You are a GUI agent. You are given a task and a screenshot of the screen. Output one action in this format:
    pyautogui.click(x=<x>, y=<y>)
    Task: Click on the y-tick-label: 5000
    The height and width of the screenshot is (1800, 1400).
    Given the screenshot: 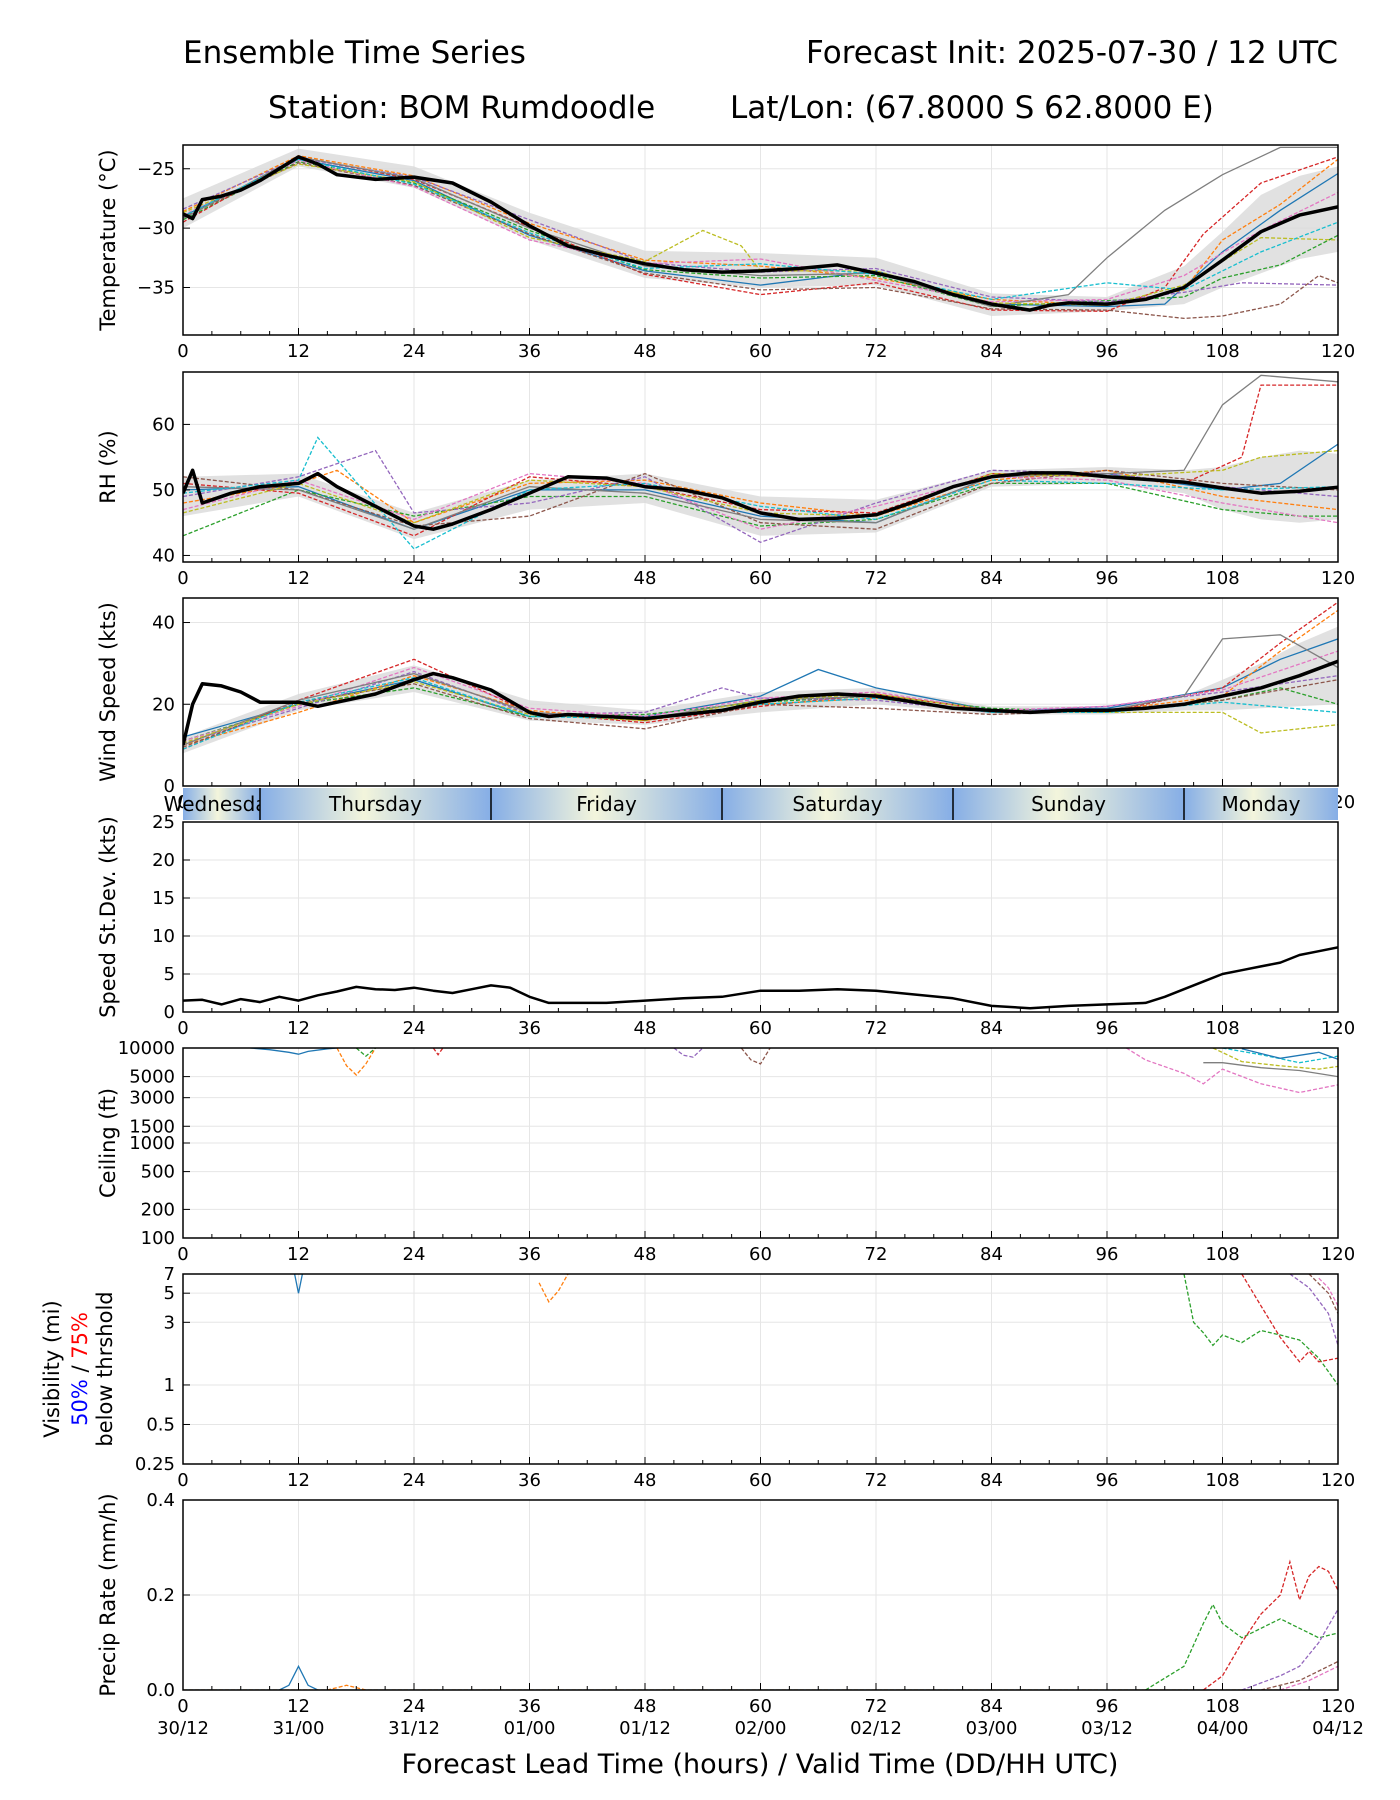 What is the action you would take?
    pyautogui.click(x=152, y=1077)
    